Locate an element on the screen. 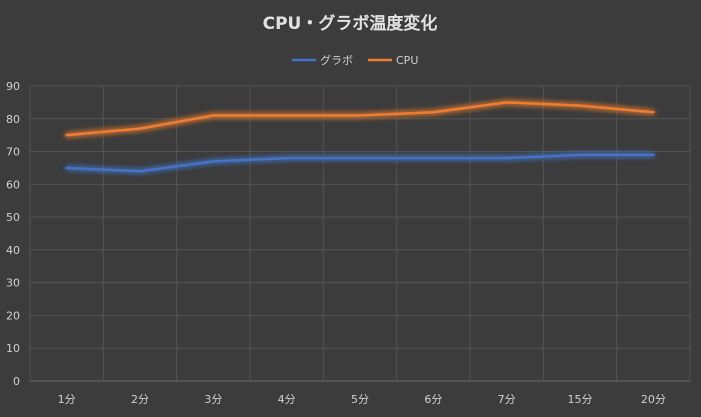  y-tick-label: 30 is located at coordinates (13, 283).